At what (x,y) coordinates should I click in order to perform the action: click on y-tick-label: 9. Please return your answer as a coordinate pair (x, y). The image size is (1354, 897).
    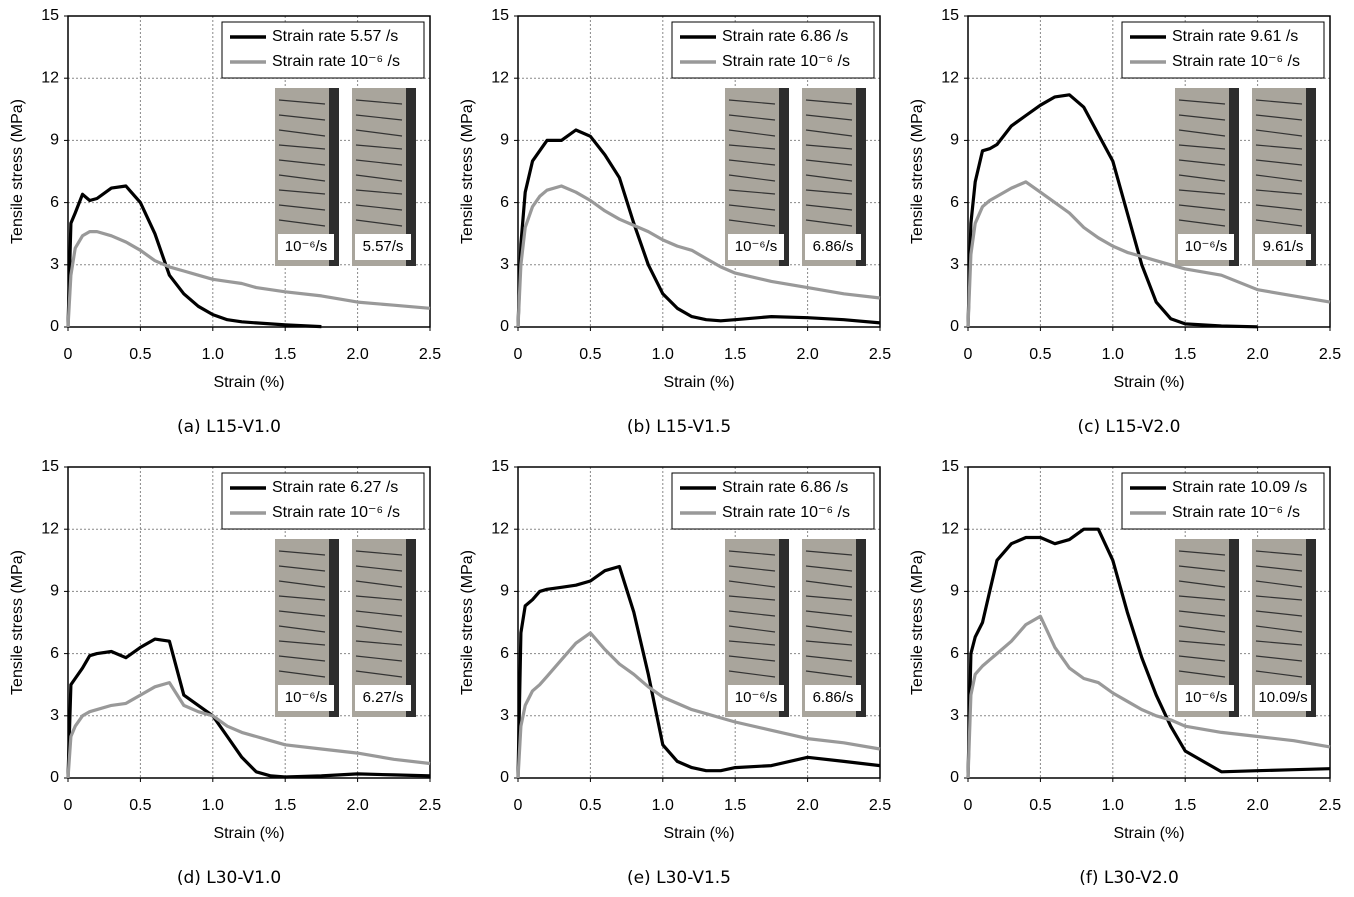
    Looking at the image, I should click on (504, 140).